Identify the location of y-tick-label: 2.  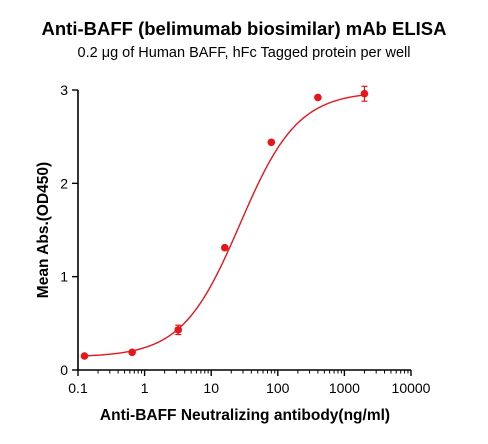
(64, 183).